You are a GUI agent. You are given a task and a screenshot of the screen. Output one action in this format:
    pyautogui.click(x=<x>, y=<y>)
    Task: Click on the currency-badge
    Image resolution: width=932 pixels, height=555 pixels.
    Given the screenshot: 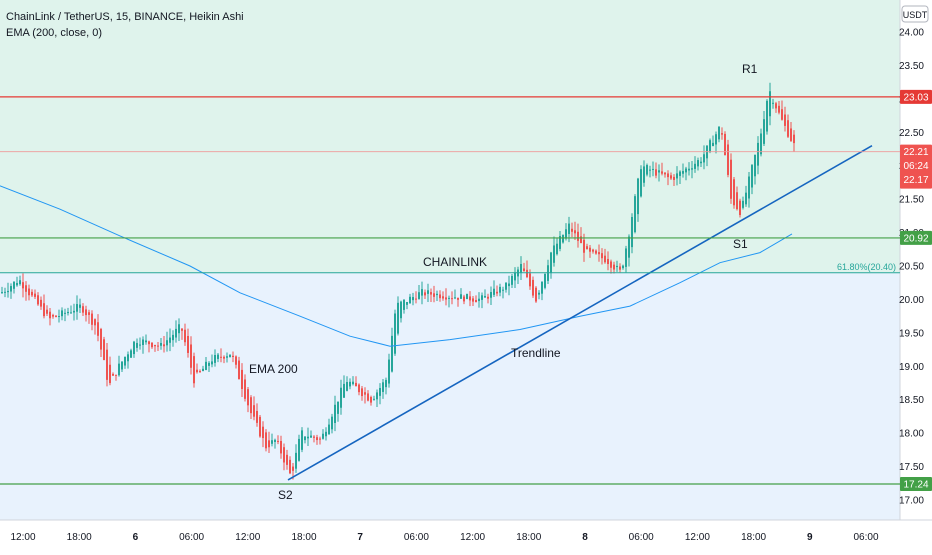 What is the action you would take?
    pyautogui.click(x=915, y=14)
    